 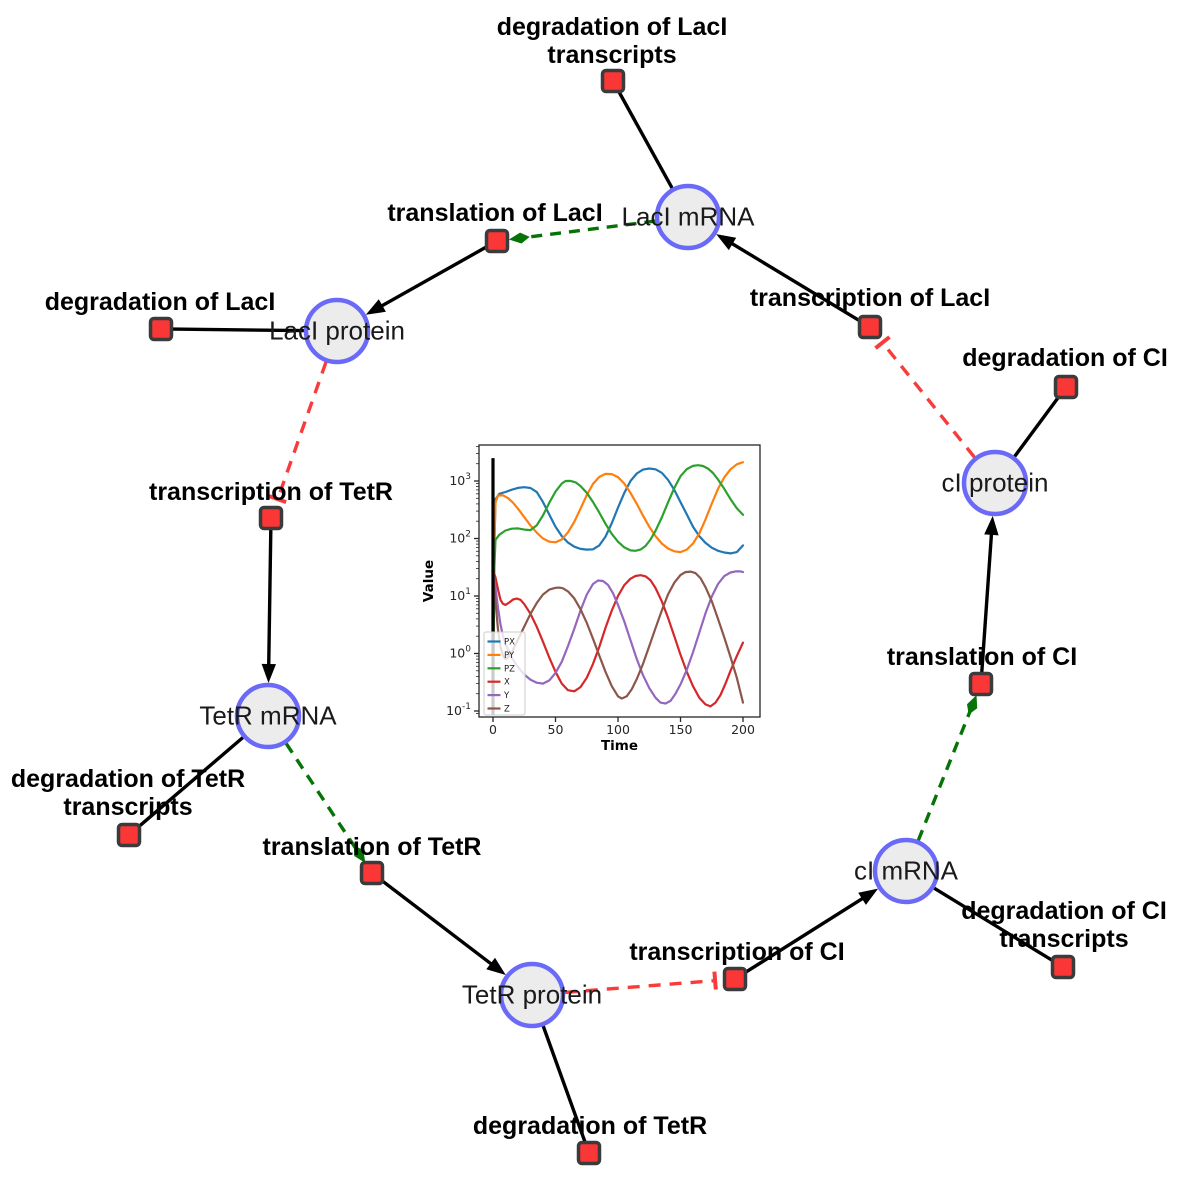 I want to click on product-edge-translation-of-laci-to-laci-protein, so click(x=426, y=280).